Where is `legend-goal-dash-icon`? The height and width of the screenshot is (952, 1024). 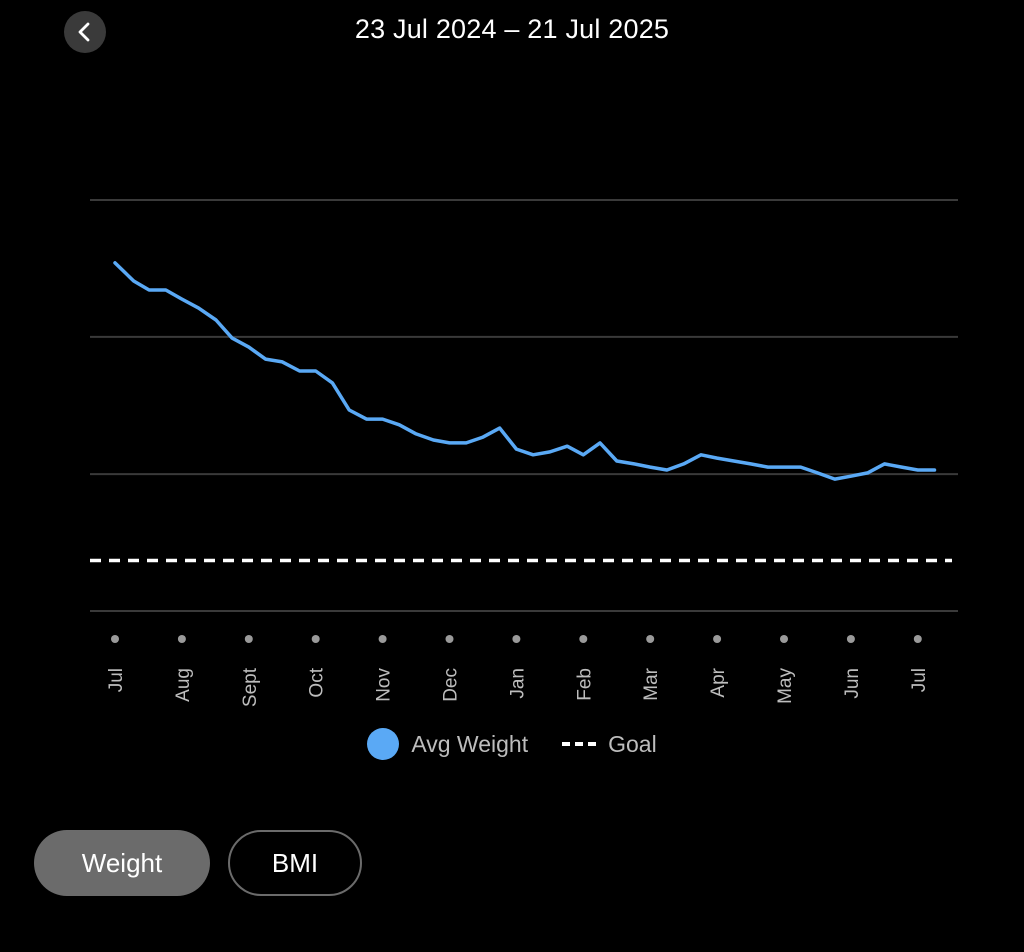
legend-goal-dash-icon is located at coordinates (579, 744).